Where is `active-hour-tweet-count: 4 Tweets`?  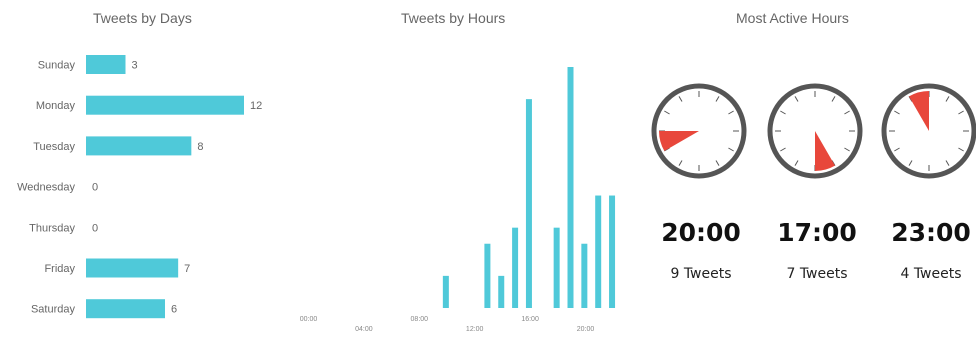 active-hour-tweet-count: 4 Tweets is located at coordinates (926, 274).